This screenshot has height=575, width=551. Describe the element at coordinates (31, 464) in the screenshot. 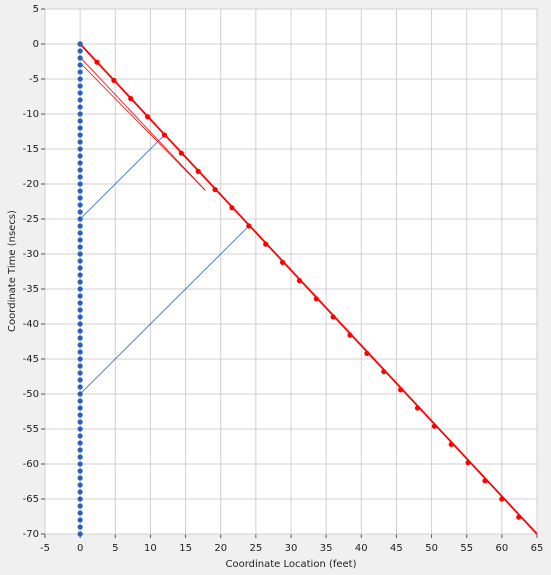

I see `y-tick-label: -60` at that location.